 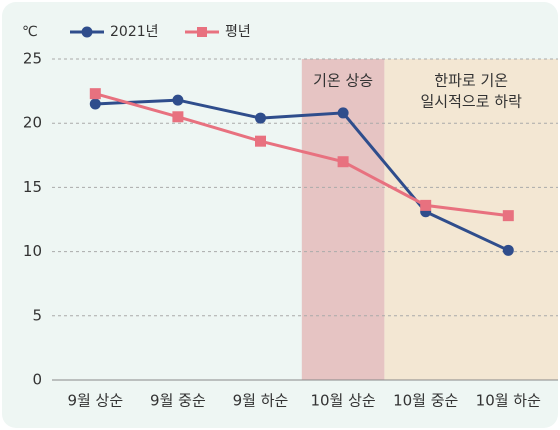 What do you see at coordinates (343, 81) in the screenshot?
I see `annotation: 기온 상승` at bounding box center [343, 81].